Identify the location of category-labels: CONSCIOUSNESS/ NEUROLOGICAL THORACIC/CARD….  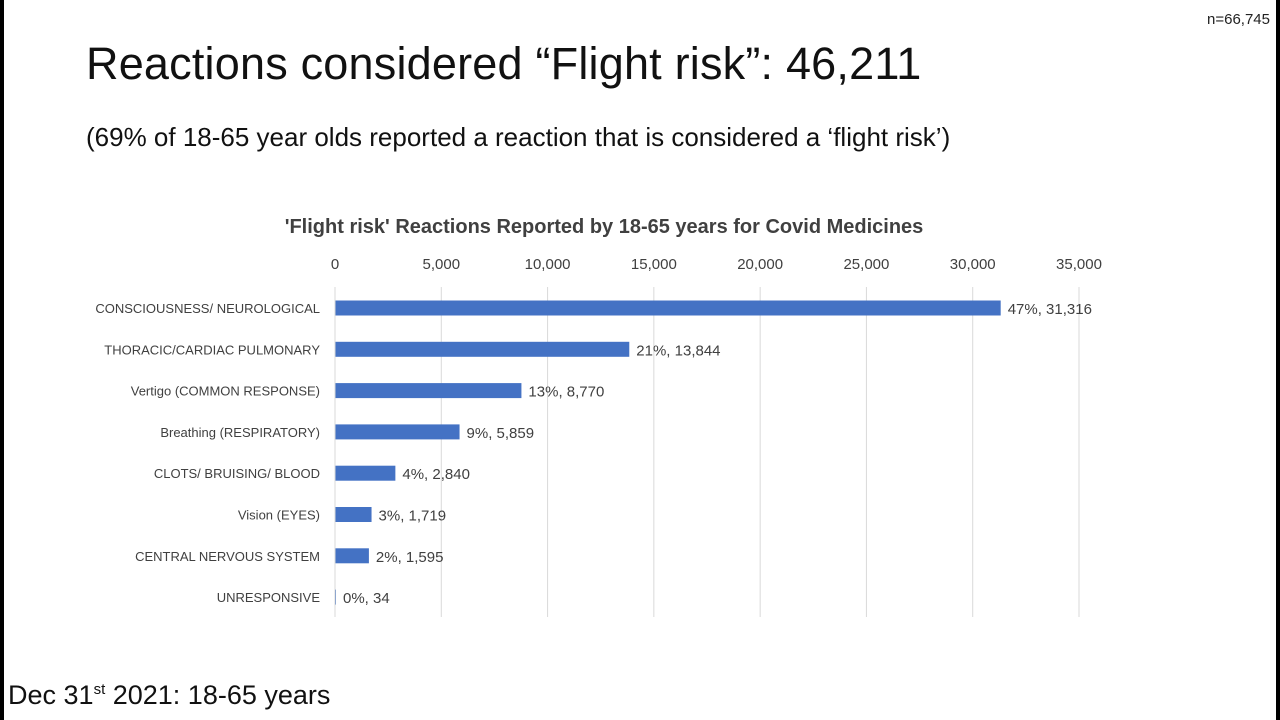
(207, 453).